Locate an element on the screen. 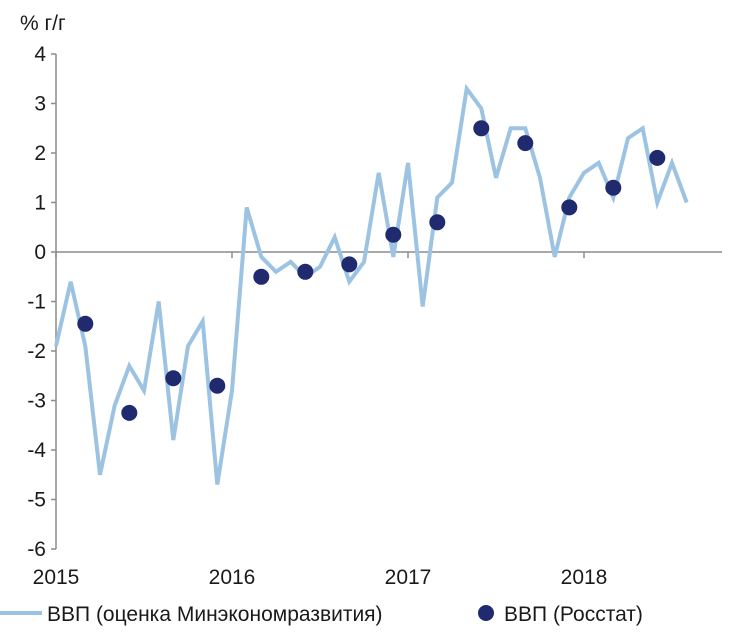 The width and height of the screenshot is (742, 632). y-tick-label: 0 is located at coordinates (40, 252).